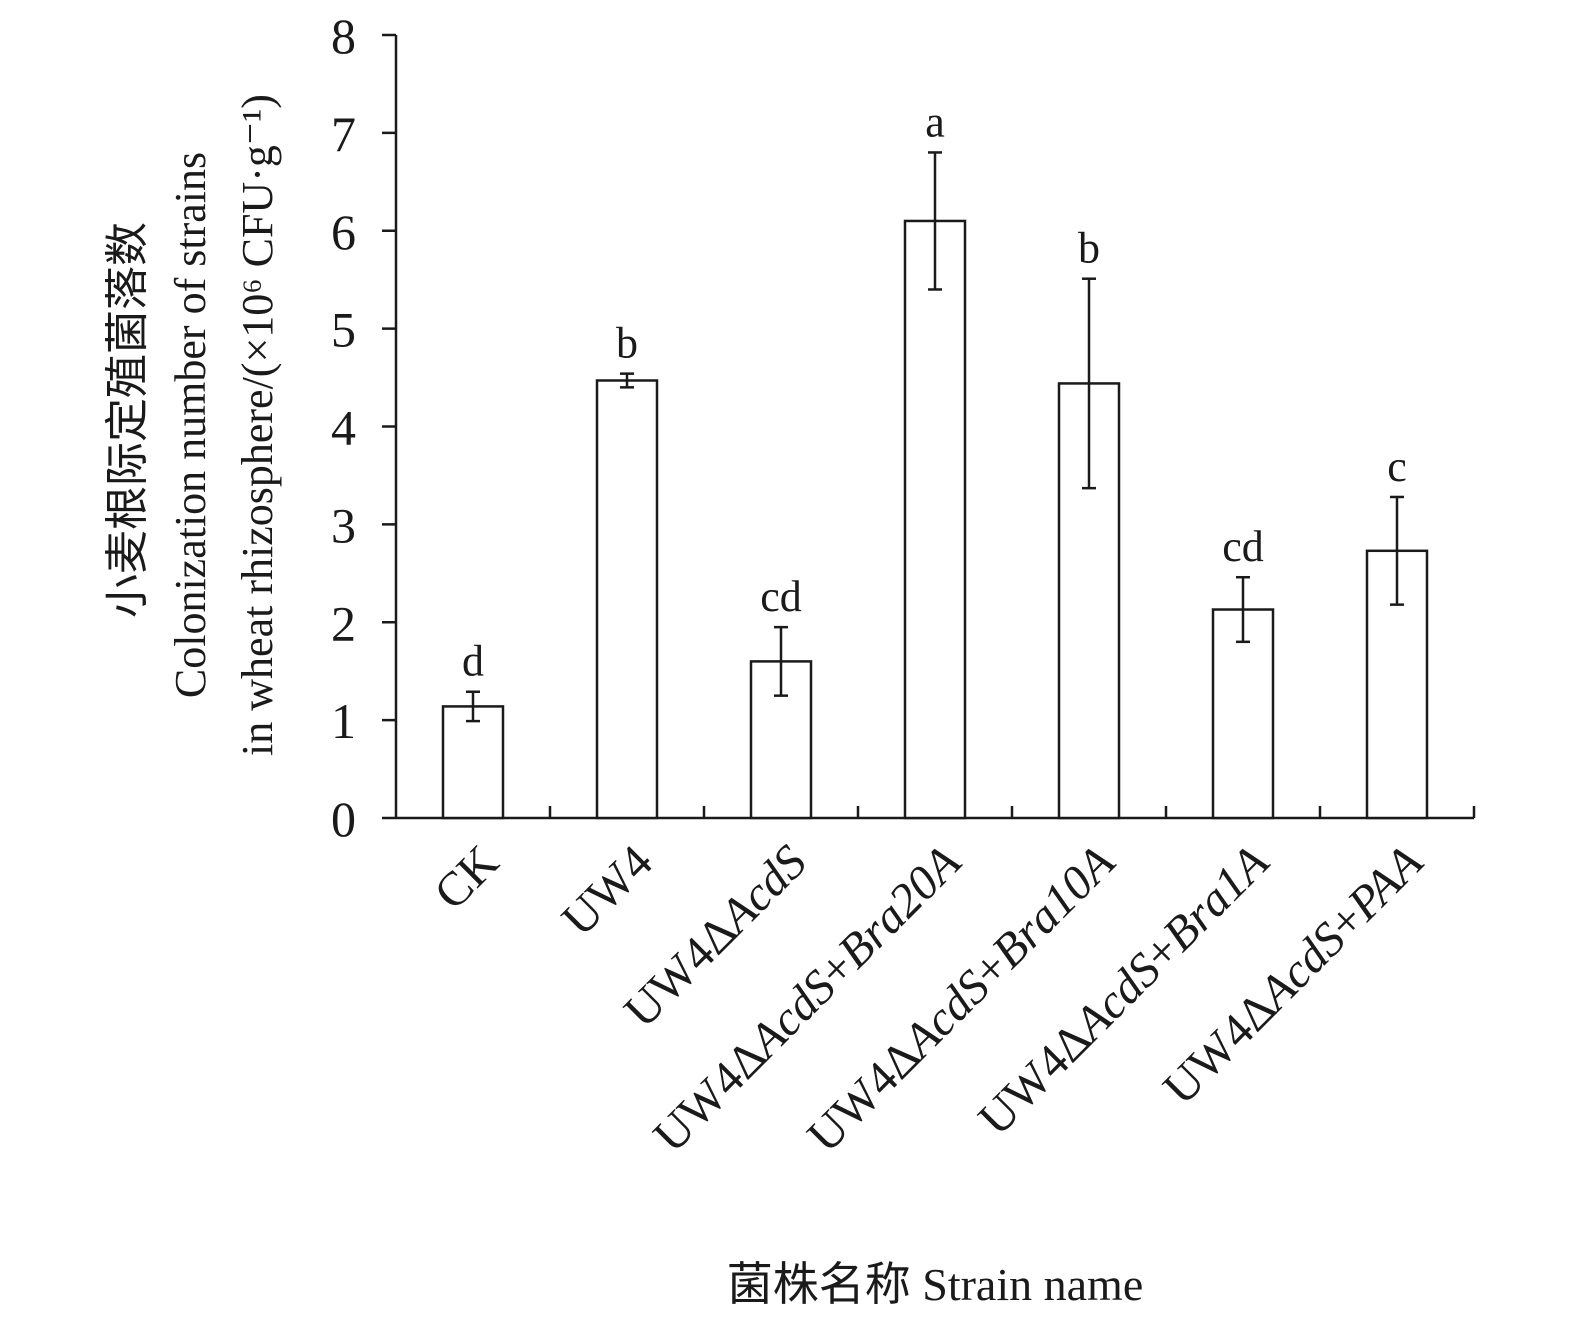 The height and width of the screenshot is (1329, 1575). I want to click on y-axis-title-line-3: in wheat rhizosphere/(×10⁶ CFU·g⁻¹), so click(257, 425).